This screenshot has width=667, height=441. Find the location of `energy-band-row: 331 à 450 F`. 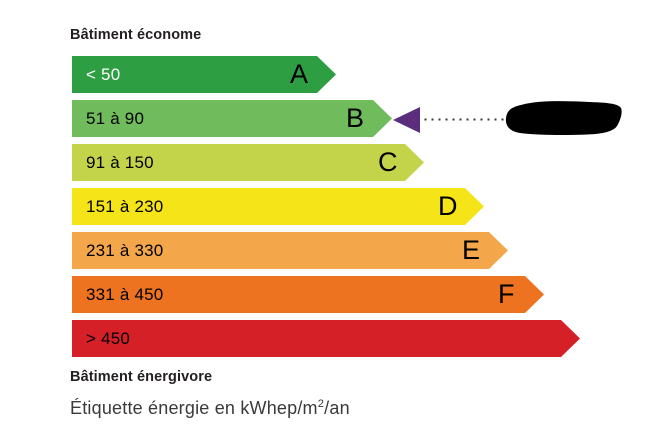

energy-band-row: 331 à 450 F is located at coordinates (333, 294).